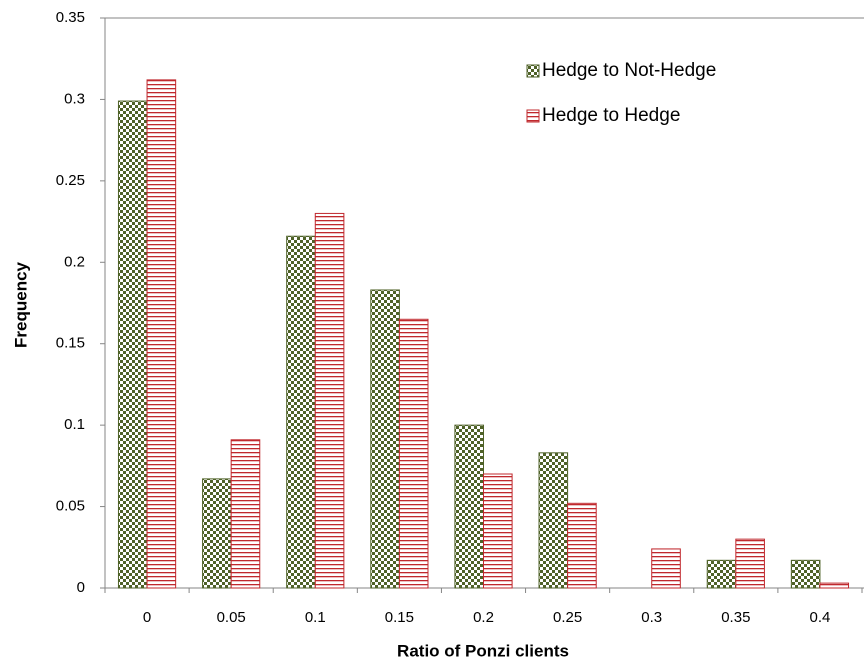 This screenshot has height=668, width=864. I want to click on x-tick-label: 0.3, so click(651, 617).